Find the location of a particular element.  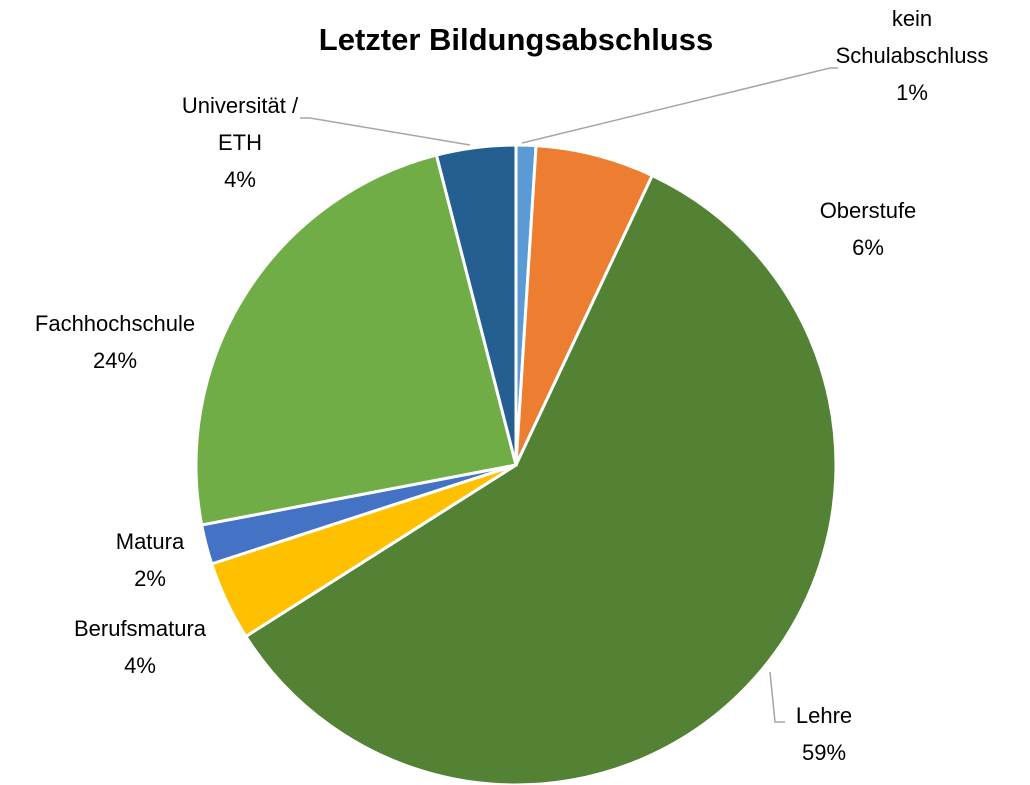

value-label: 6% is located at coordinates (868, 247).